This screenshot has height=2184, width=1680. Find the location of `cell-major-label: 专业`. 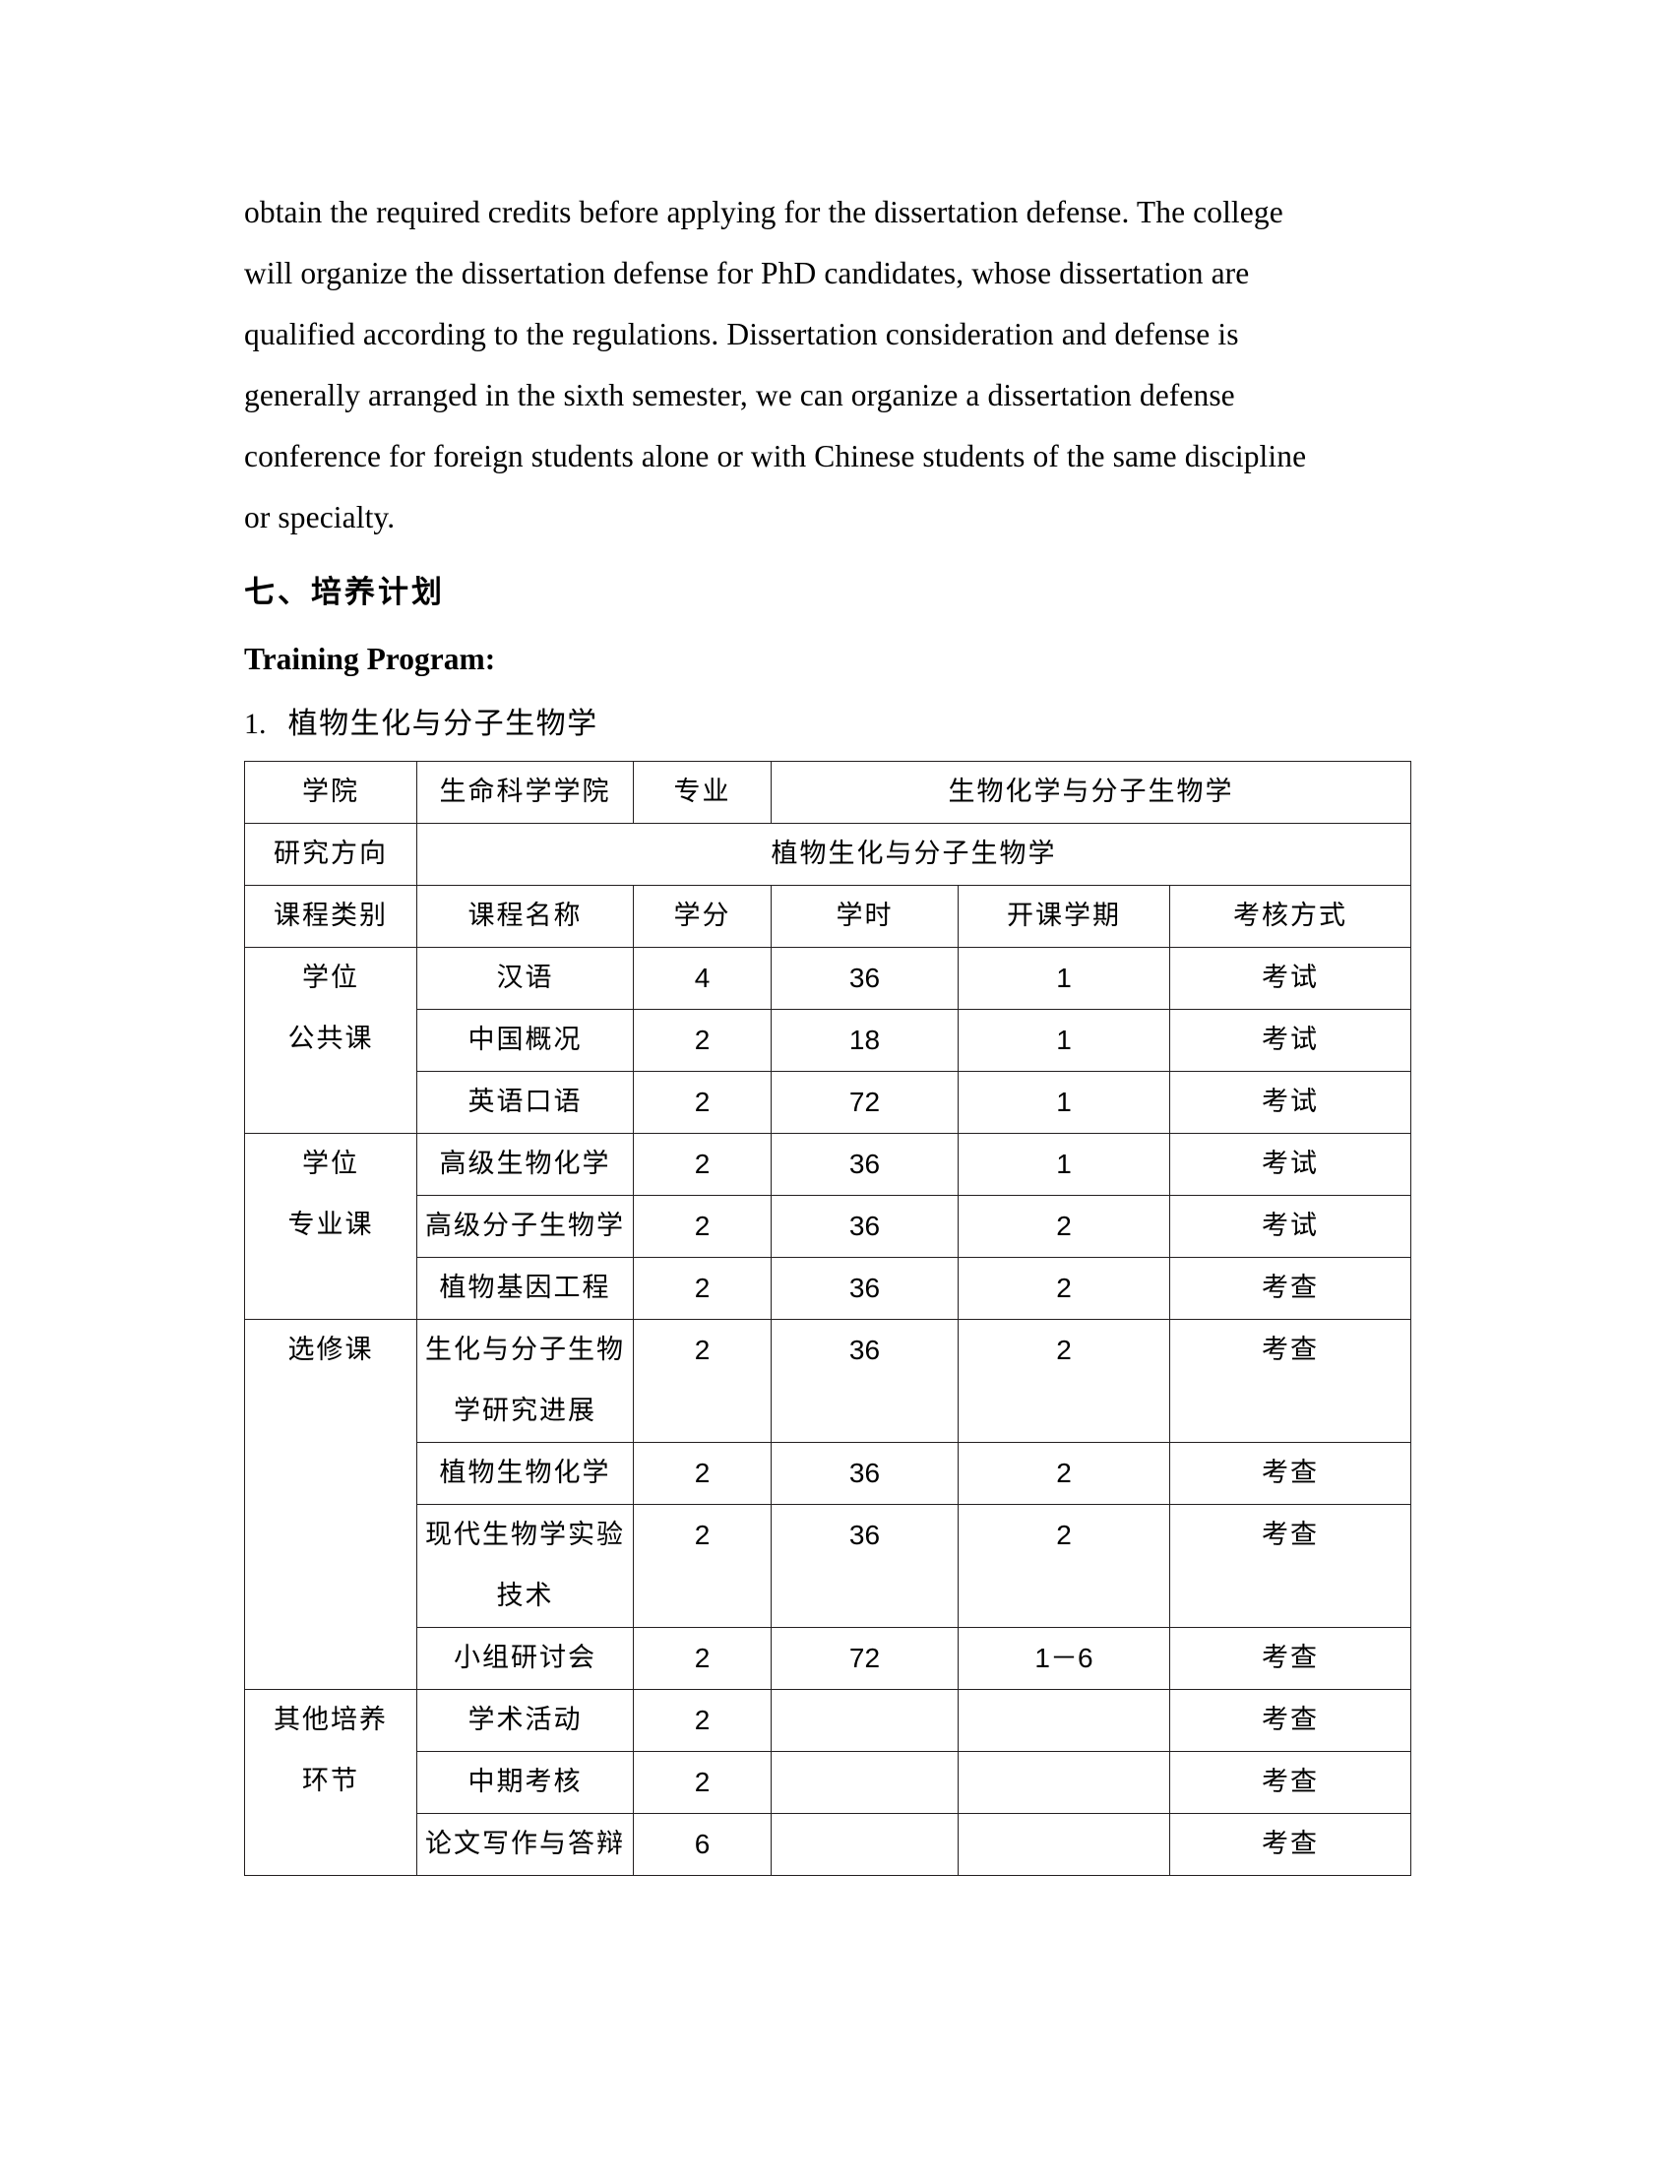

cell-major-label: 专业 is located at coordinates (702, 792).